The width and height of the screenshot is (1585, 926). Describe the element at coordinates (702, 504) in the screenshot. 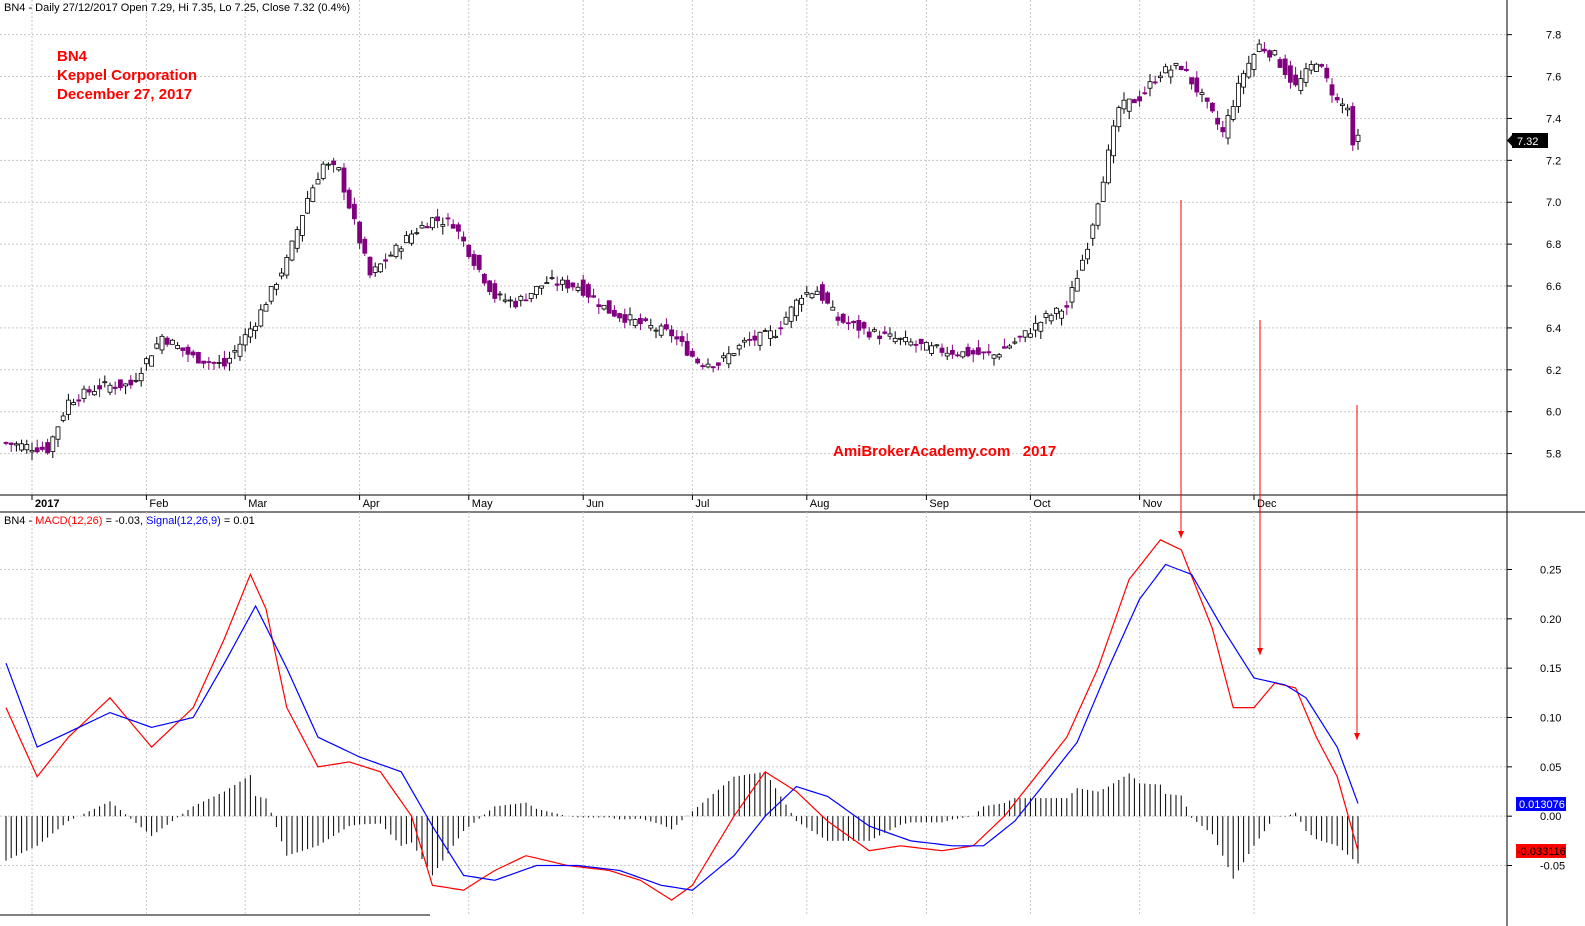

I see `x-tick-label: Jul` at that location.